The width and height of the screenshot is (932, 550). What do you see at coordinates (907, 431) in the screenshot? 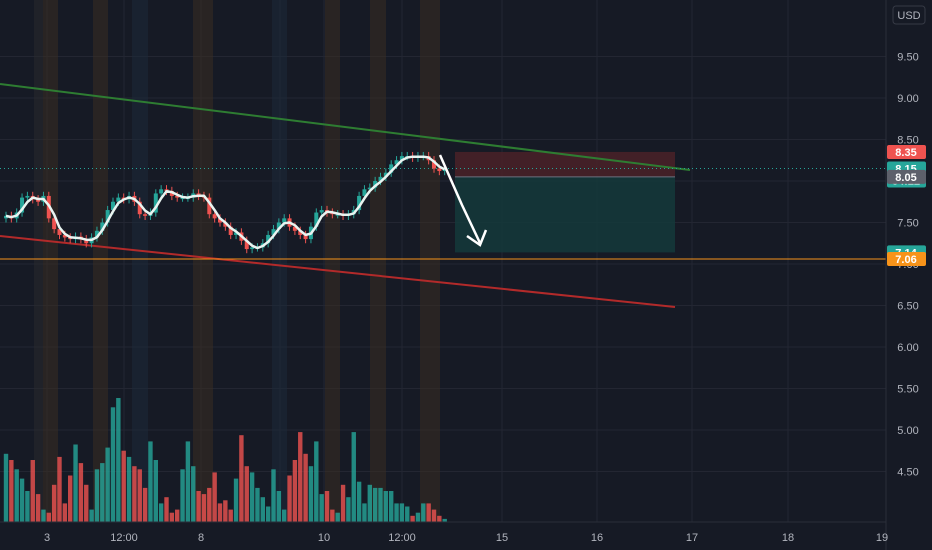
I see `y-tick-label: 5.00` at bounding box center [907, 431].